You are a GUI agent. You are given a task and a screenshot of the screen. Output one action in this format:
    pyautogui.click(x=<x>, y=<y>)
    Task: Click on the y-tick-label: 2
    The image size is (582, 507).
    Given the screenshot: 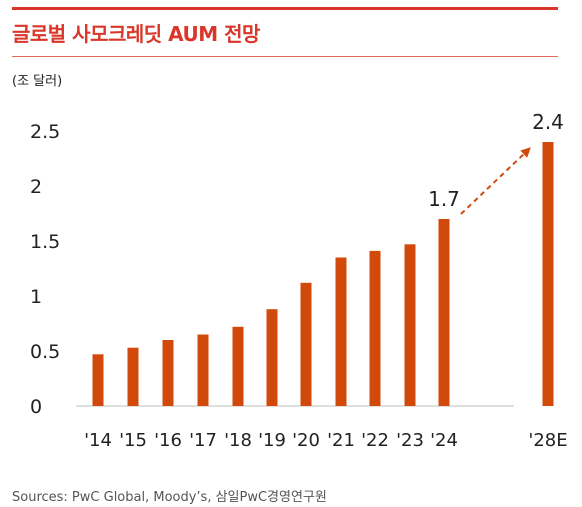 What is the action you would take?
    pyautogui.click(x=36, y=187)
    